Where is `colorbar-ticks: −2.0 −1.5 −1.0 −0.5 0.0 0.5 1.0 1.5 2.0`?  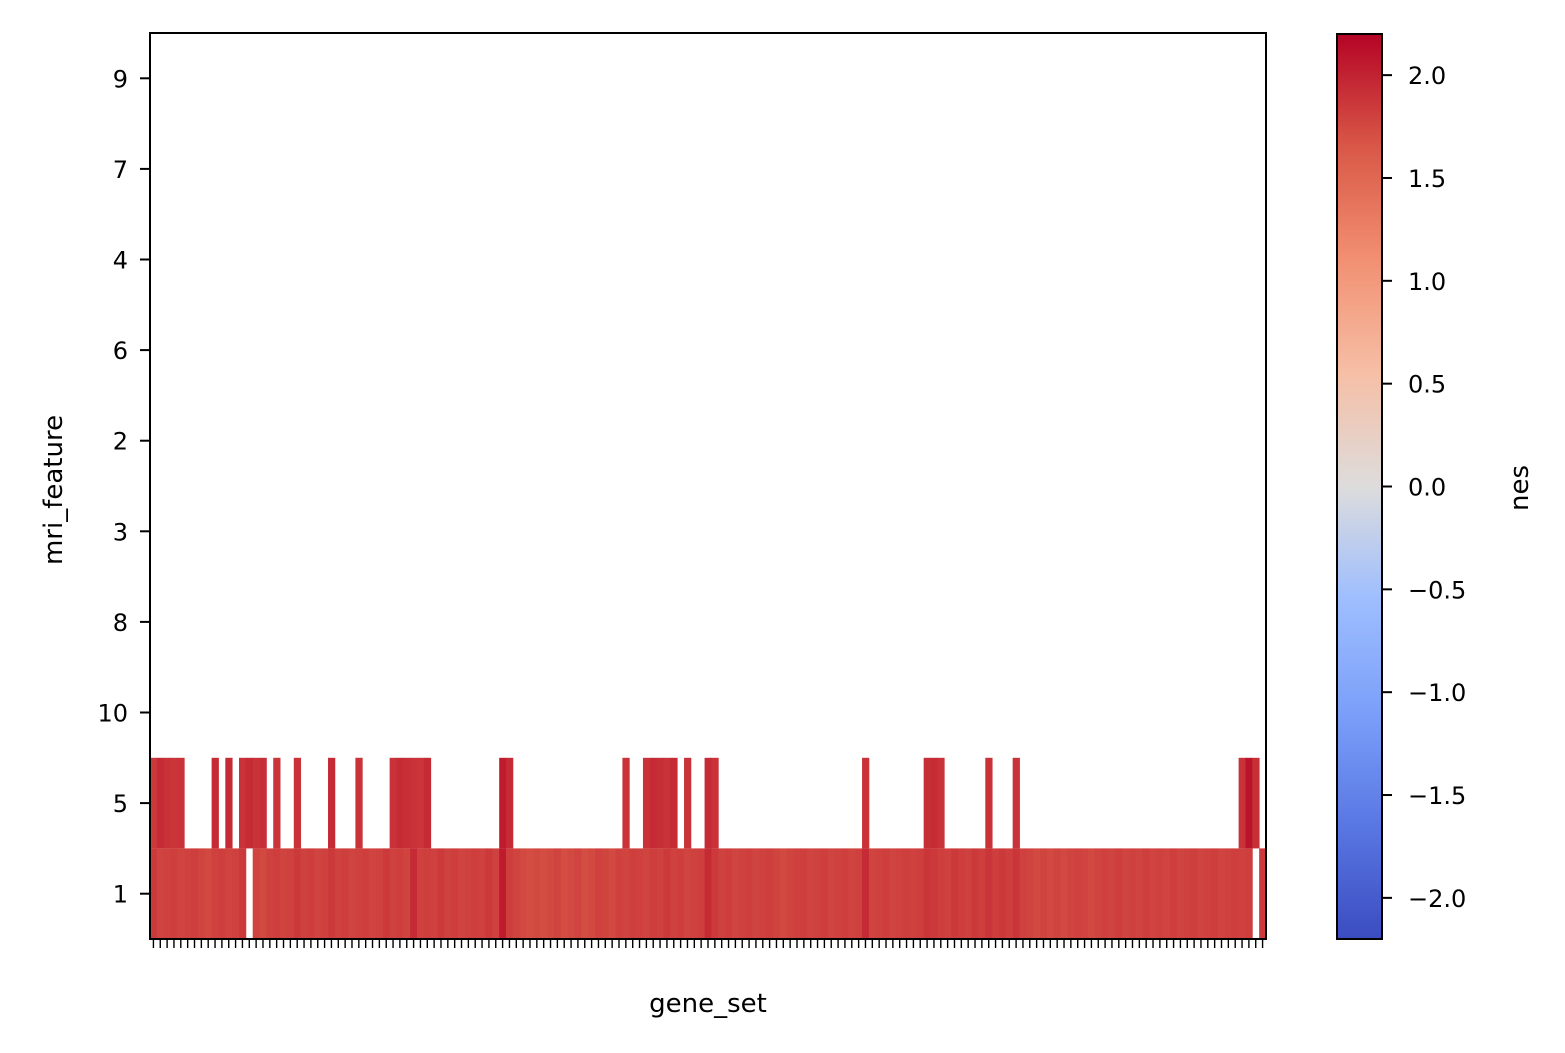 colorbar-ticks: −2.0 −1.5 −1.0 −0.5 0.0 0.5 1.0 1.5 2.0 is located at coordinates (1424, 487).